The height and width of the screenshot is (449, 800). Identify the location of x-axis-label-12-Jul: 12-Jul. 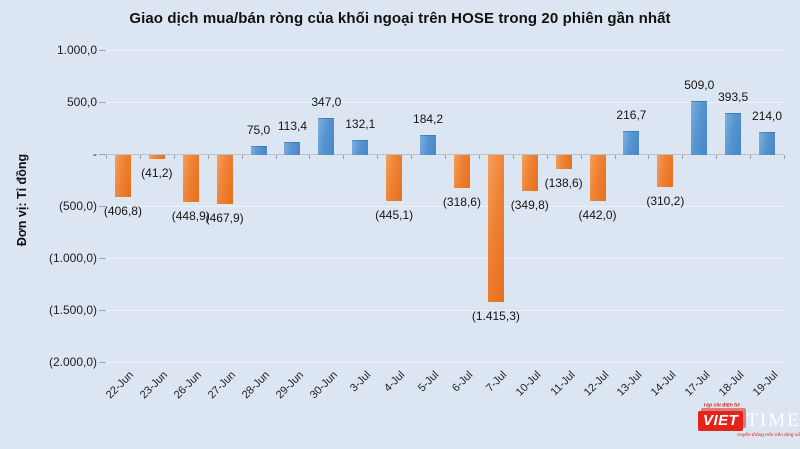
(596, 384).